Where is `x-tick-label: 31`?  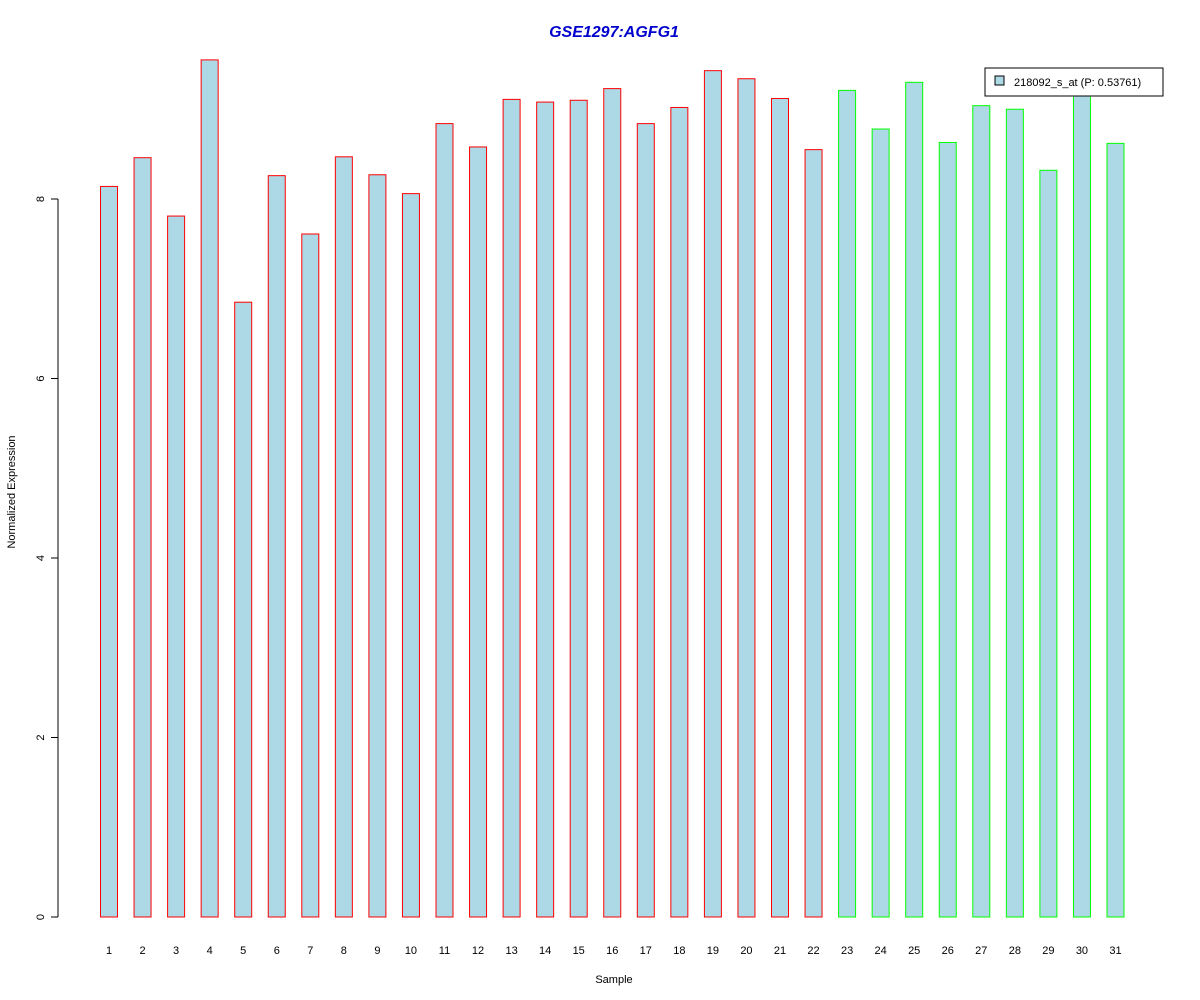 x-tick-label: 31 is located at coordinates (1115, 951).